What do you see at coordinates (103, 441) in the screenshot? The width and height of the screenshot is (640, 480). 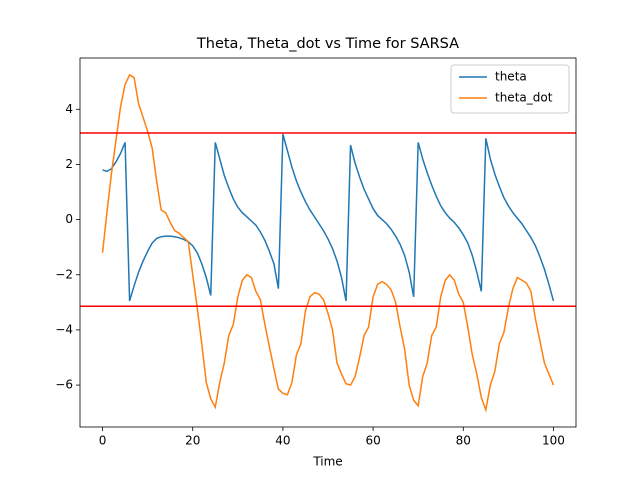 I see `x-tick-label: 0` at bounding box center [103, 441].